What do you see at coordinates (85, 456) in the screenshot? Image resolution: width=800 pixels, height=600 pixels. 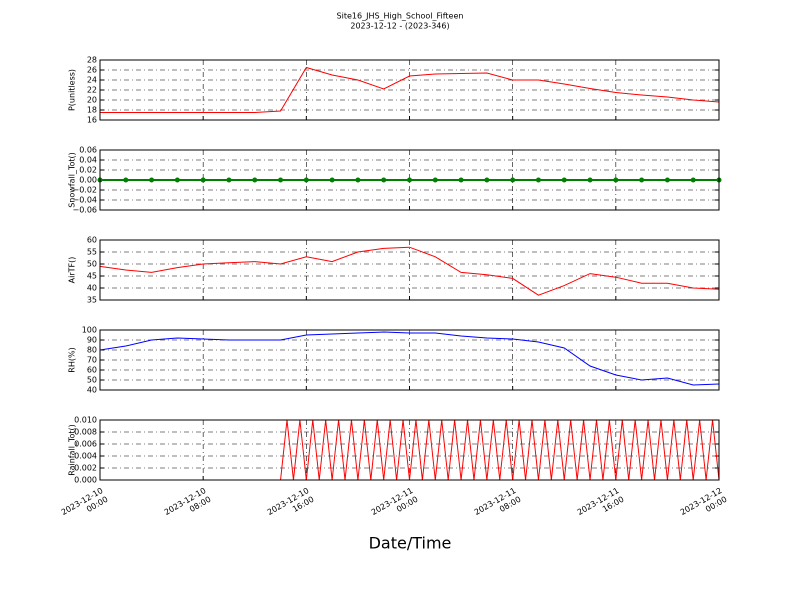 I see `y-tick-label: 0.004` at bounding box center [85, 456].